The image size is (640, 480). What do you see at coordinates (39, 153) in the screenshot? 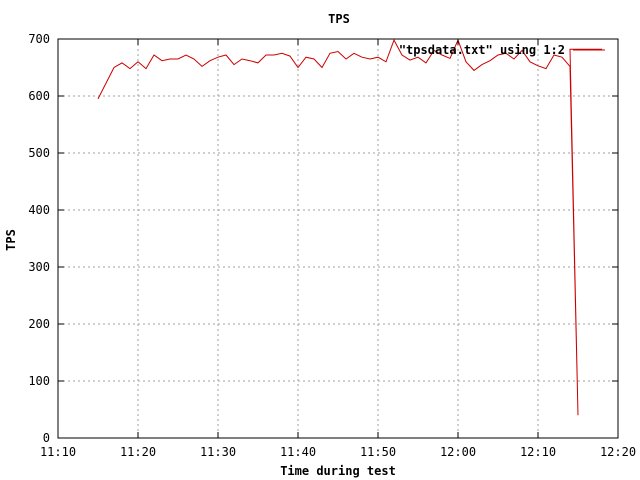
I see `y-tick-label: 500` at bounding box center [39, 153].